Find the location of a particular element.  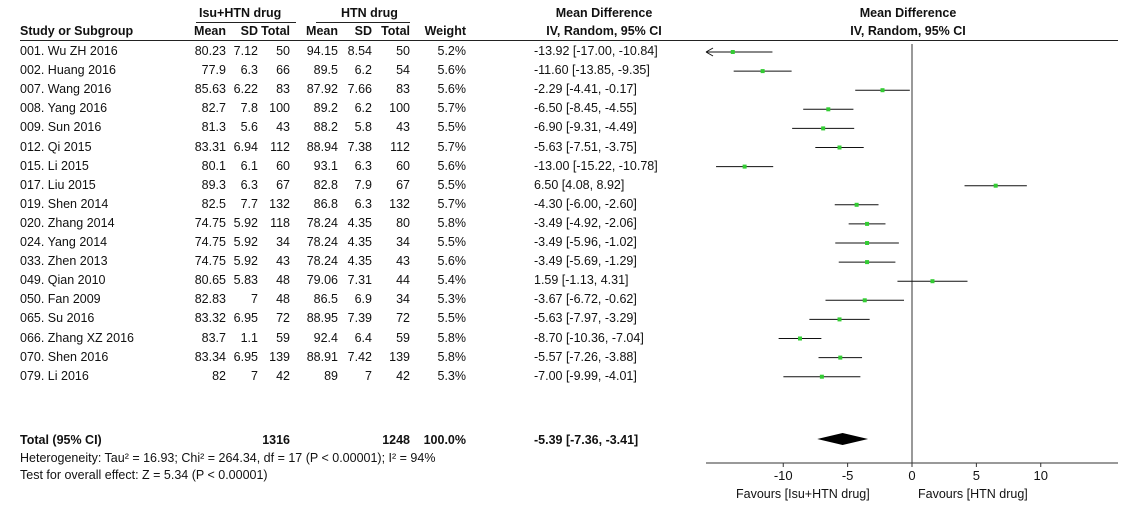

row-m1: 83.34 is located at coordinates (210, 356).